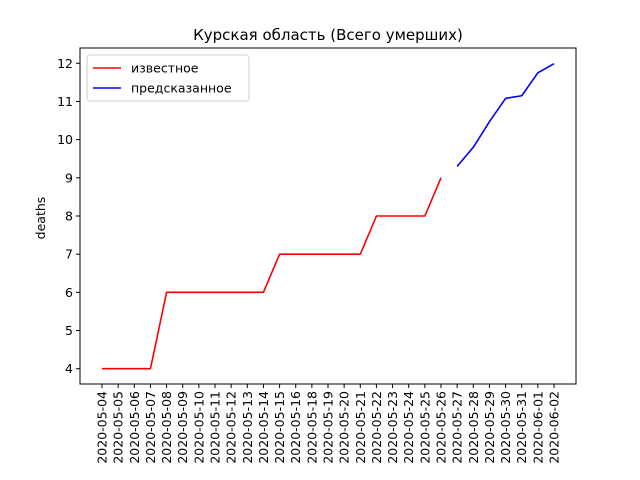 This screenshot has height=480, width=640. I want to click on y-tick-label: 7, so click(69, 254).